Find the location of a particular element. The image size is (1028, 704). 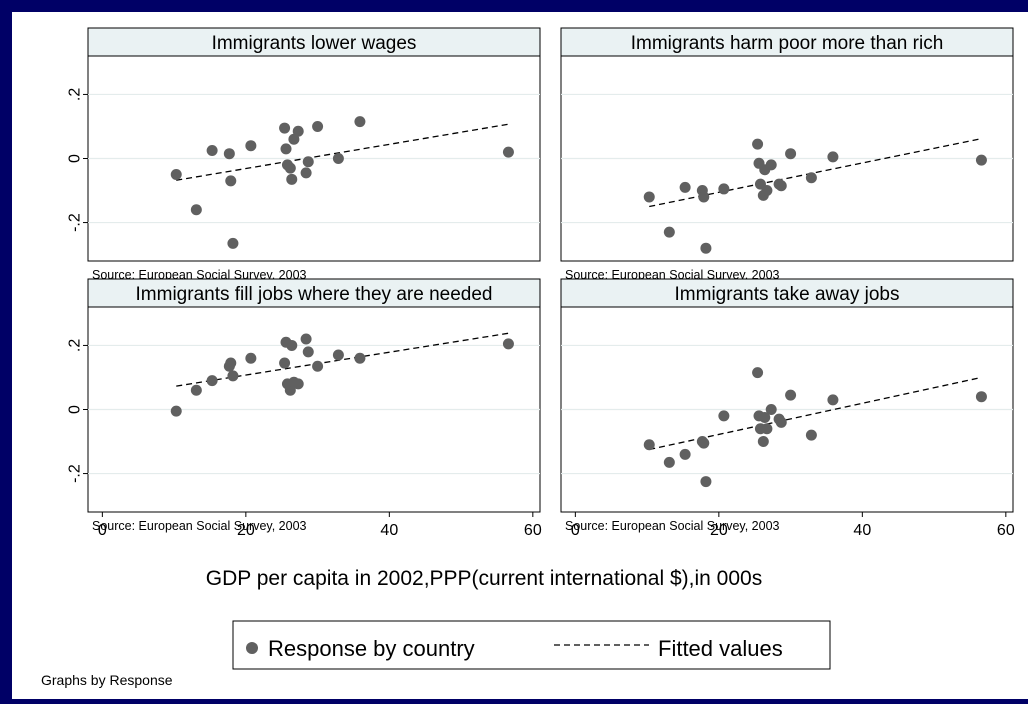

panel-title: Immigrants harm poor more than rich is located at coordinates (787, 43).